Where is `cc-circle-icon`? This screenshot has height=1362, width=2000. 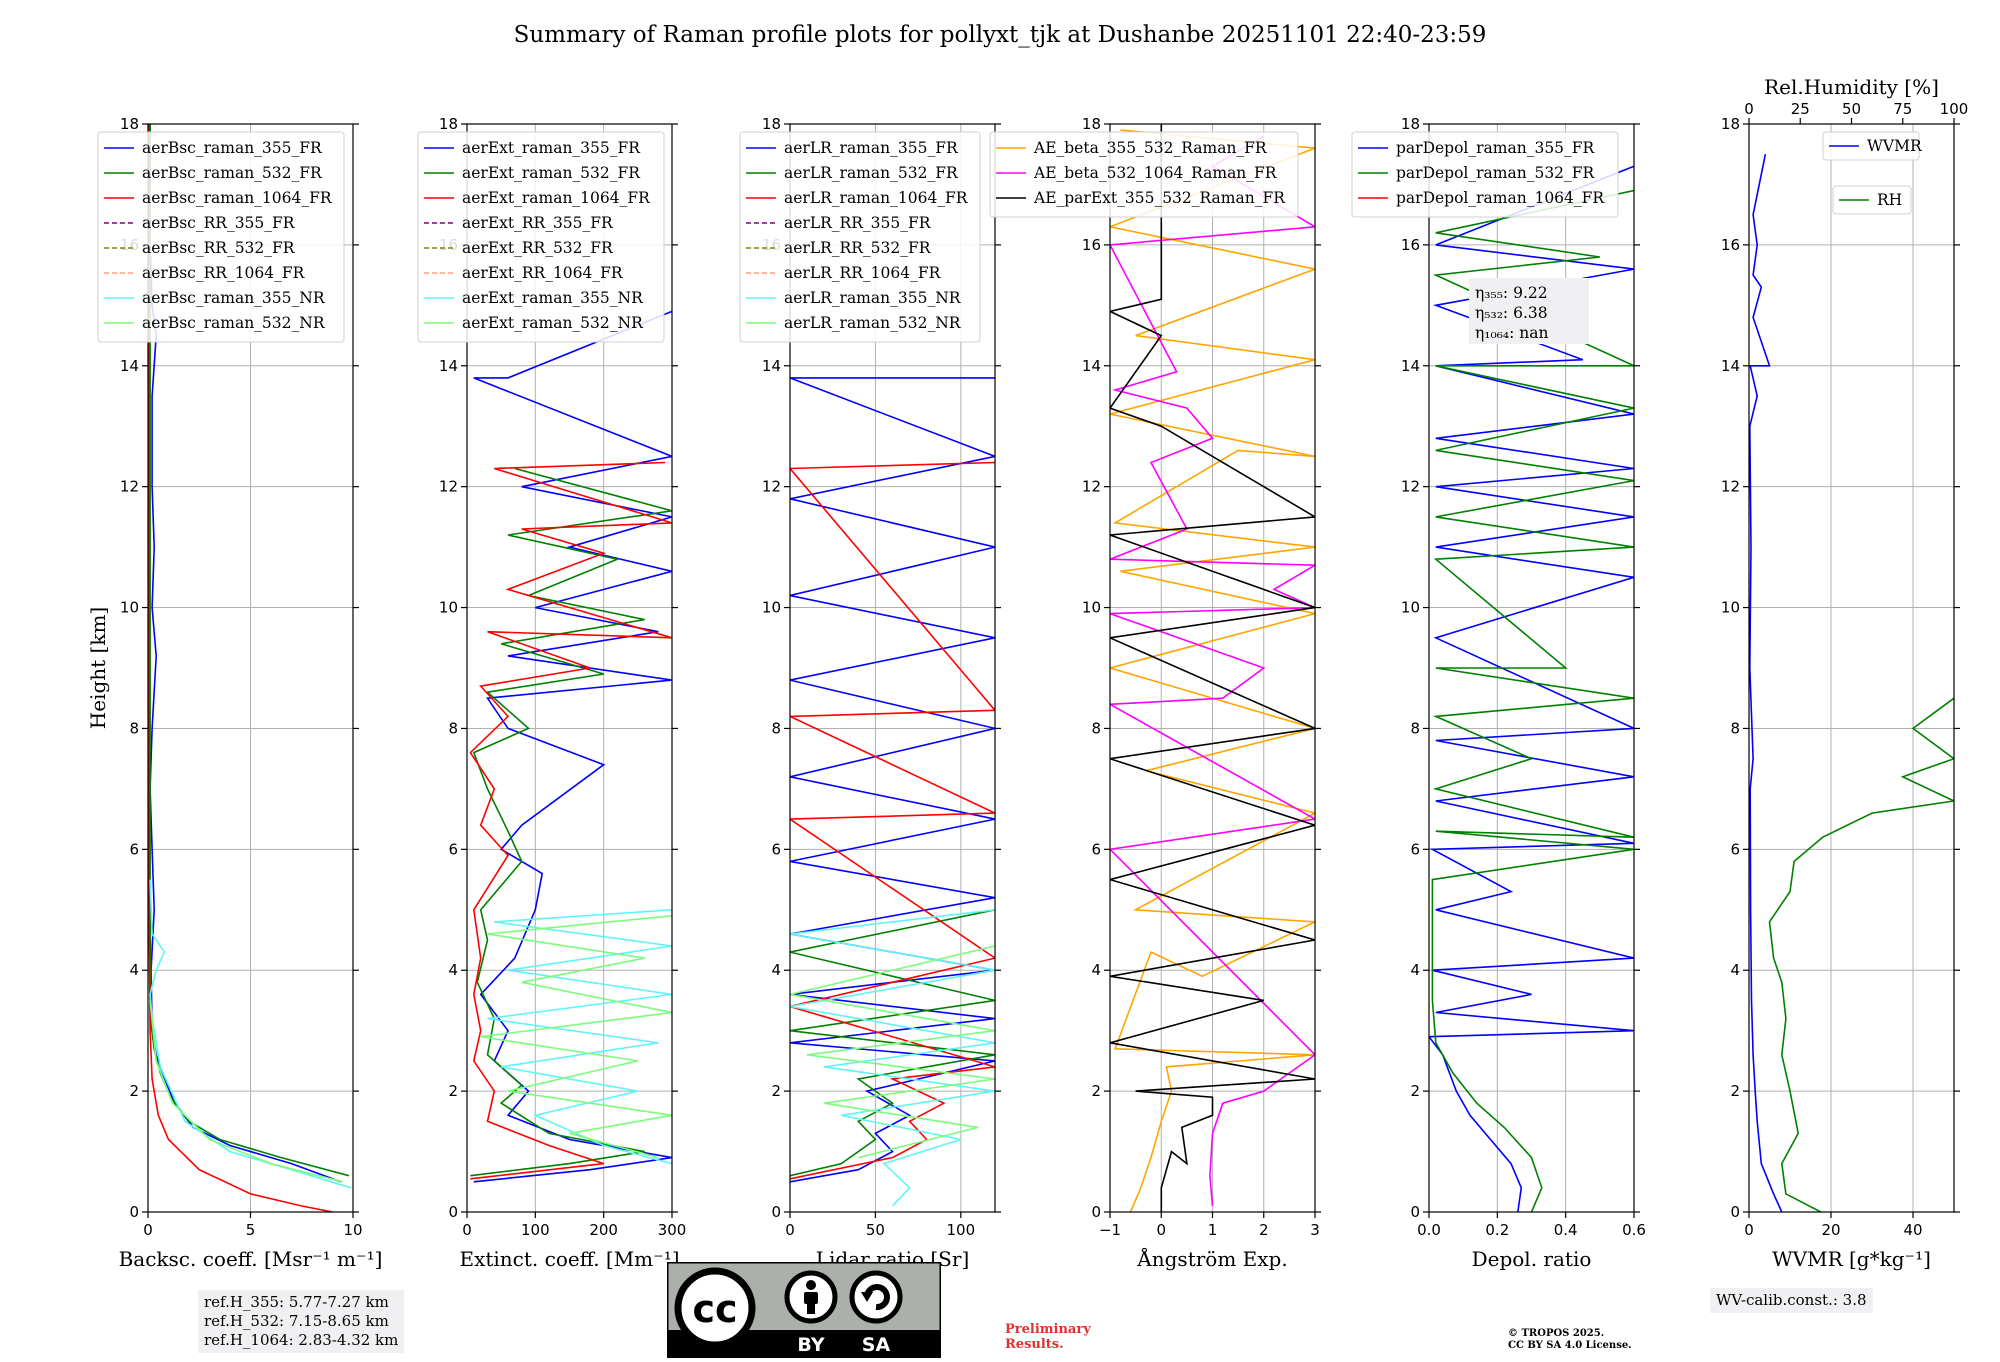 cc-circle-icon is located at coordinates (715, 1308).